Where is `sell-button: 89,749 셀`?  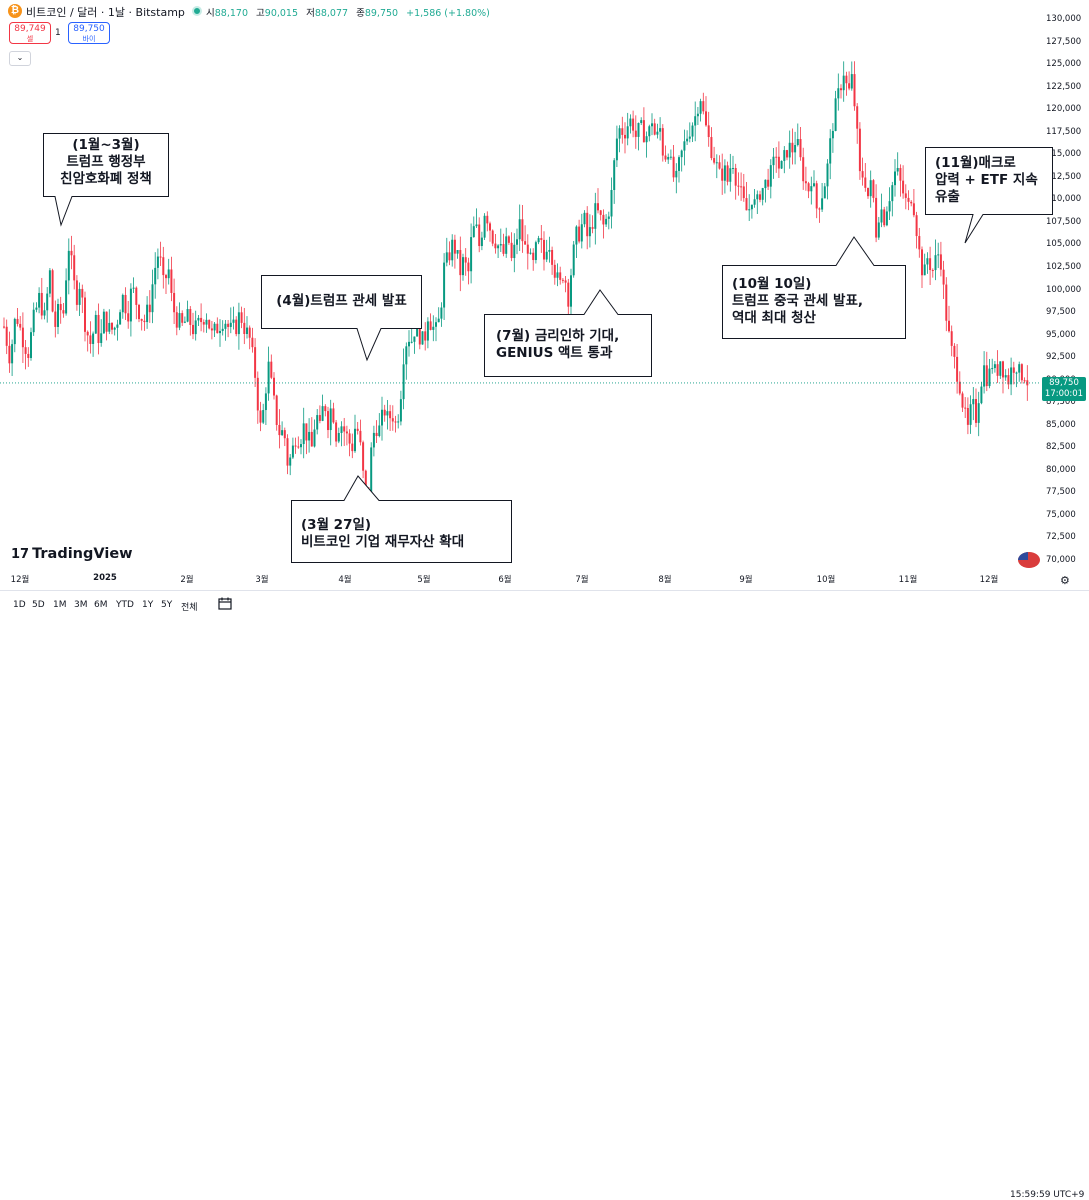 sell-button: 89,749 셀 is located at coordinates (30, 33).